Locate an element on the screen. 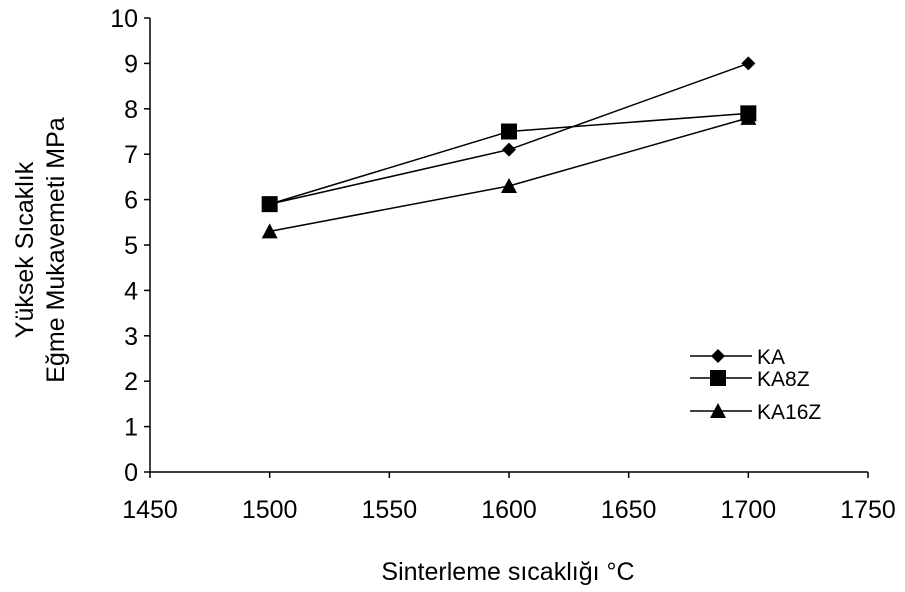 The image size is (905, 592). y-tick-label: 2 is located at coordinates (131, 382).